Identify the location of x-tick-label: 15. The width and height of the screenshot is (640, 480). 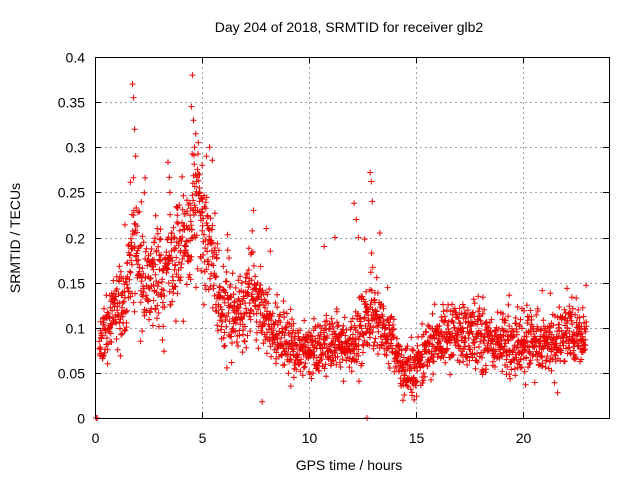
(417, 438).